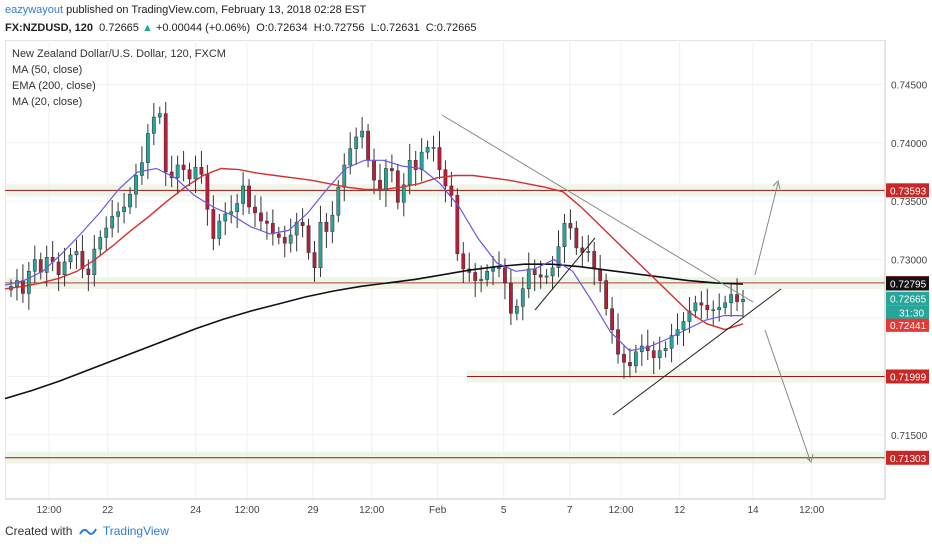 The image size is (932, 550). What do you see at coordinates (399, 28) in the screenshot?
I see `low-value: 0.72631` at bounding box center [399, 28].